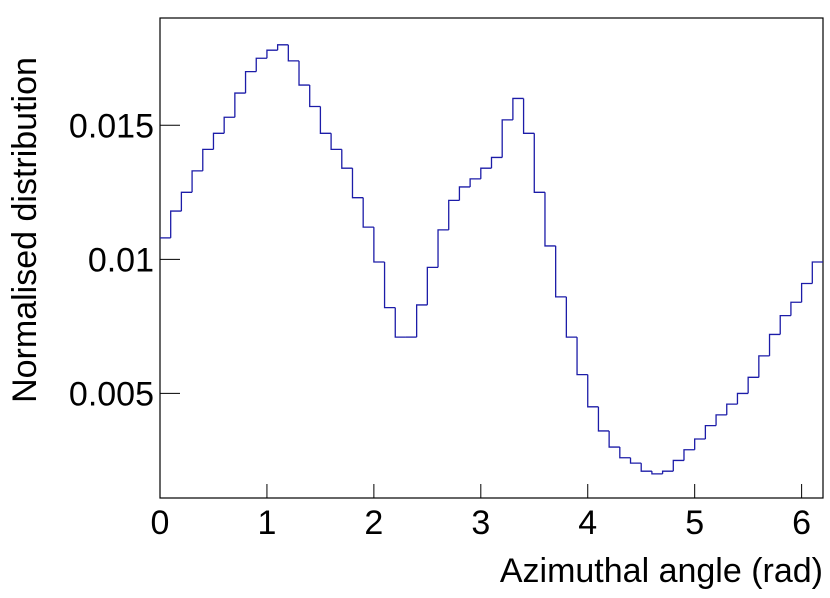  Describe the element at coordinates (160, 523) in the screenshot. I see `x-tick-label: 0` at that location.